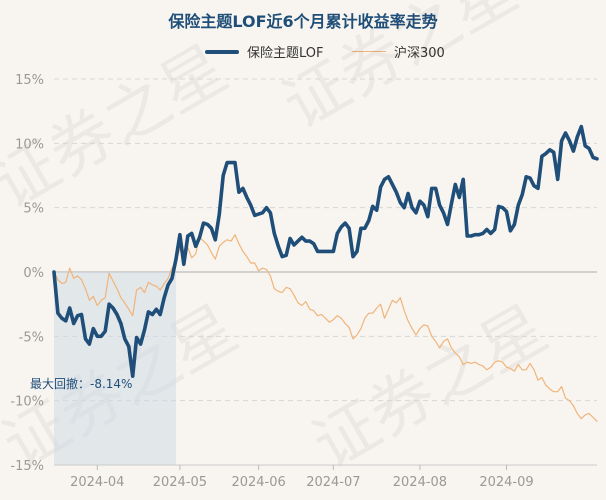 This screenshot has height=500, width=606. Describe the element at coordinates (31, 337) in the screenshot. I see `y-tick-label: -5%` at that location.